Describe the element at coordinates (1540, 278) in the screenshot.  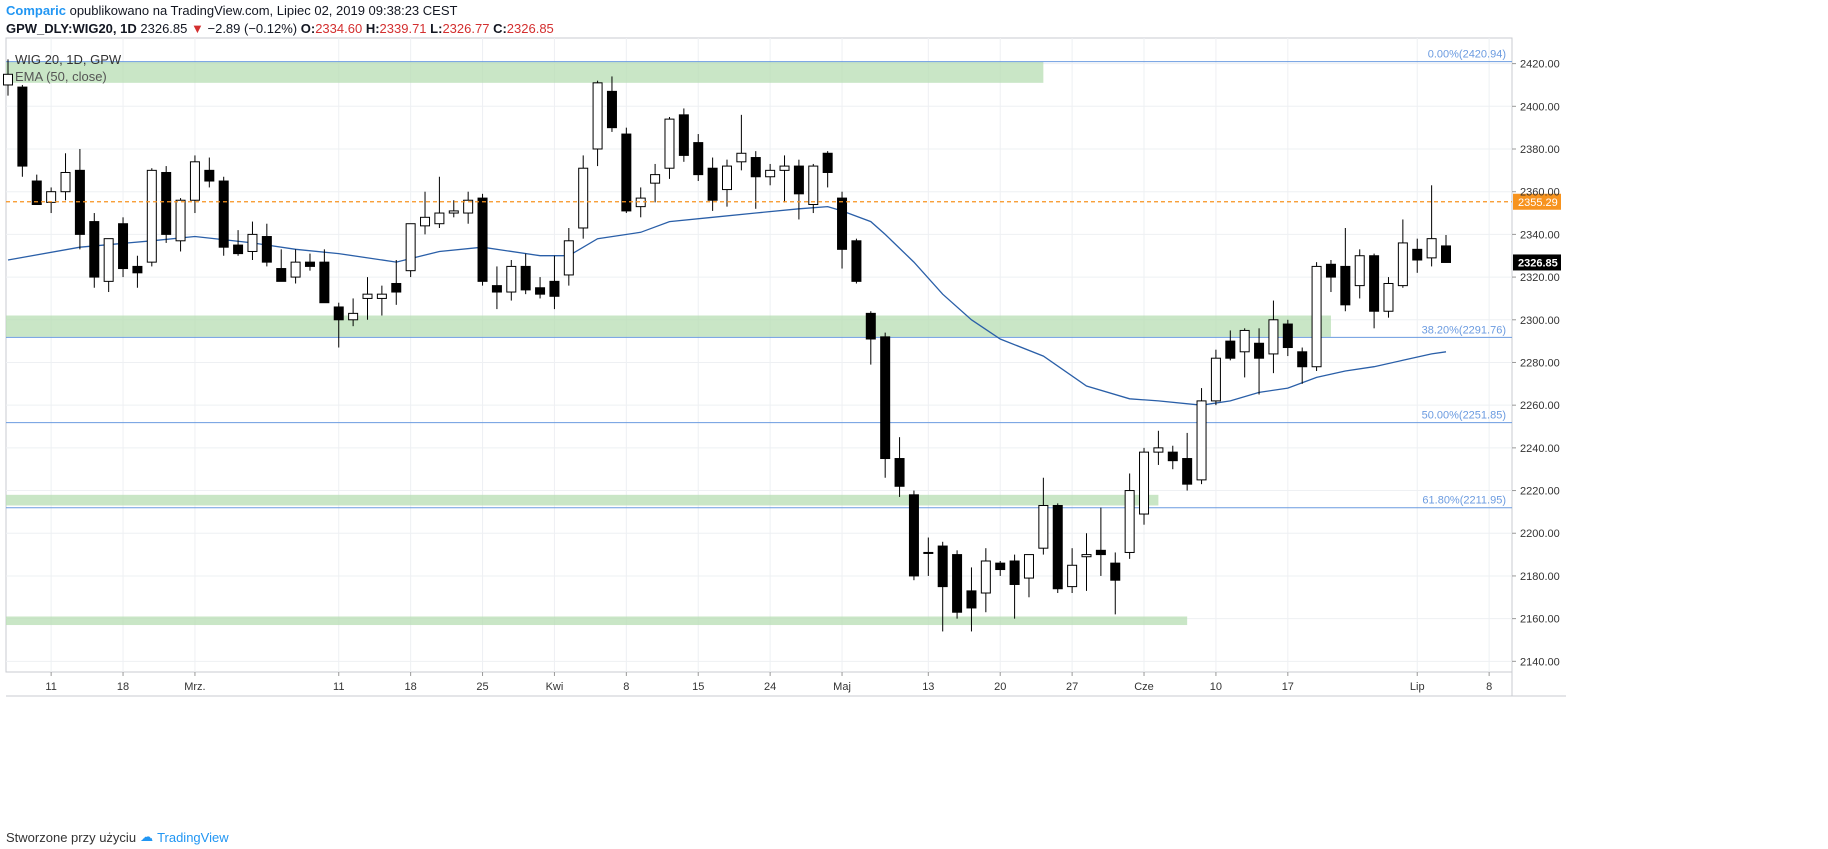
I see `y-tick-label: 2320.00` at that location.